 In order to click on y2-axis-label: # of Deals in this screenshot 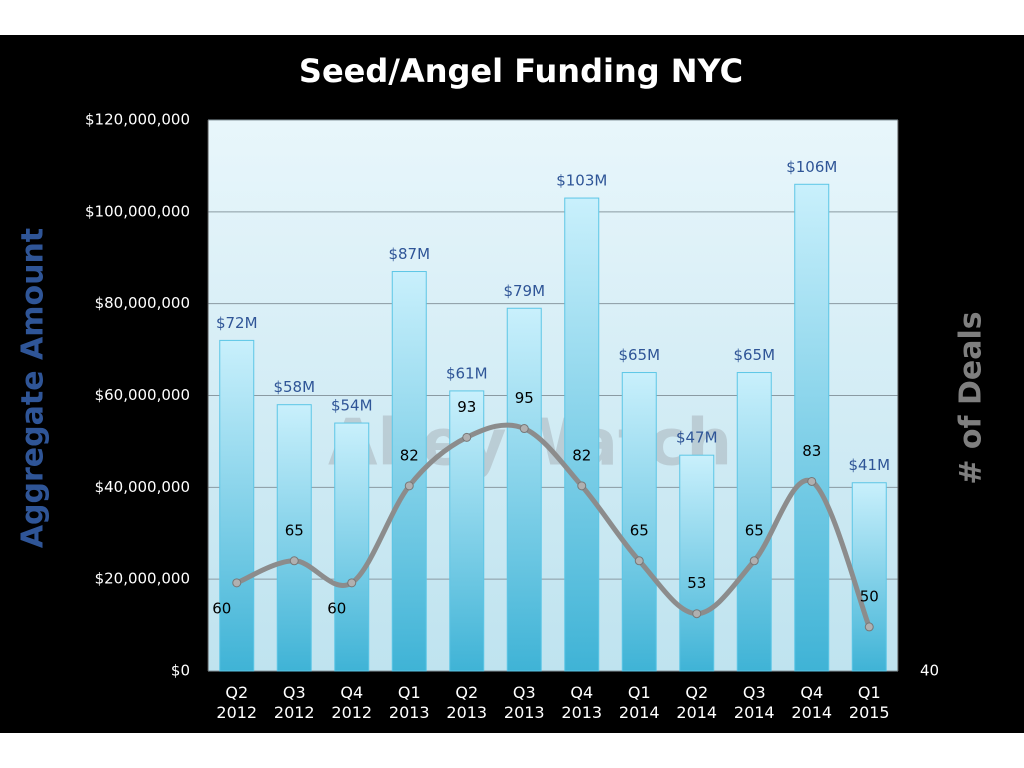, I will do `click(971, 397)`.